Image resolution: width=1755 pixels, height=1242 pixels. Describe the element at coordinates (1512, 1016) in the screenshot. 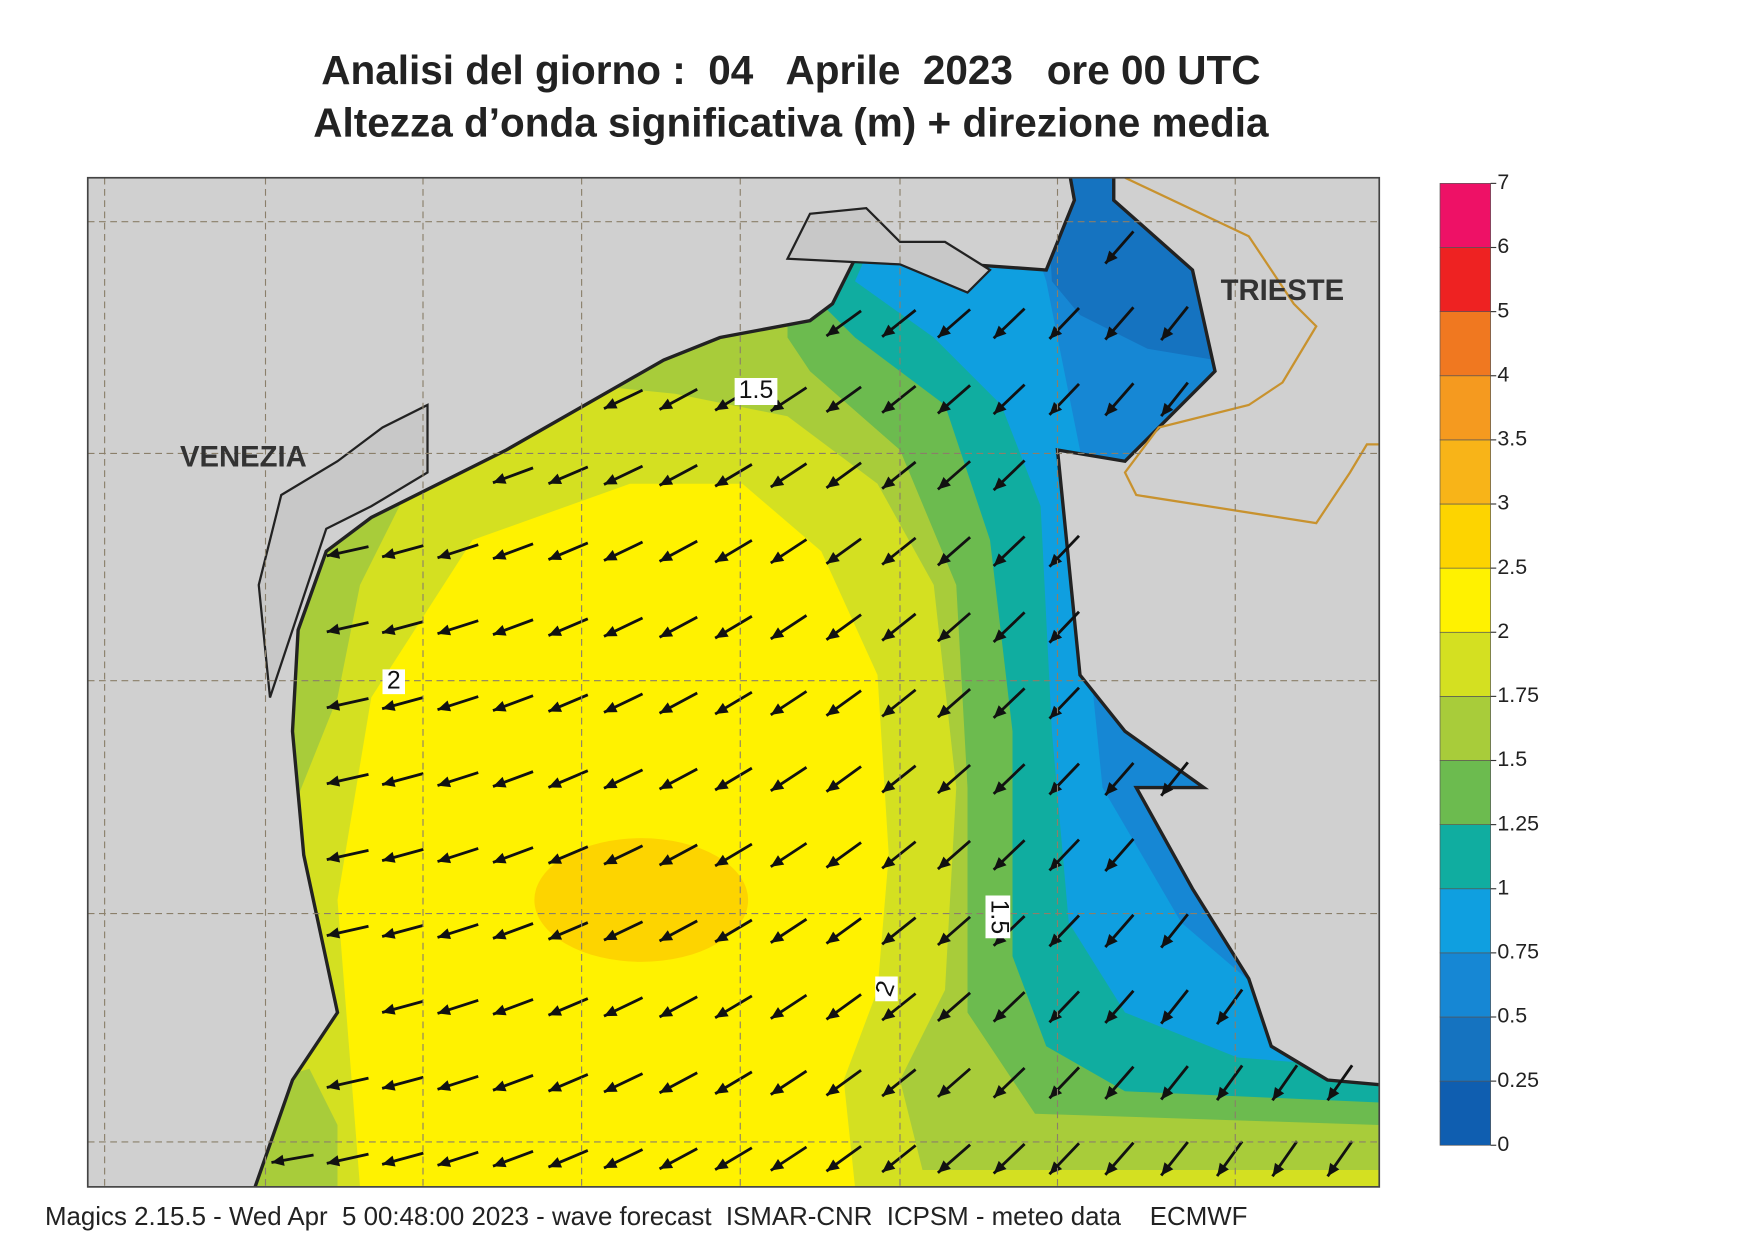

I see `colorbar-label: 0.5` at that location.